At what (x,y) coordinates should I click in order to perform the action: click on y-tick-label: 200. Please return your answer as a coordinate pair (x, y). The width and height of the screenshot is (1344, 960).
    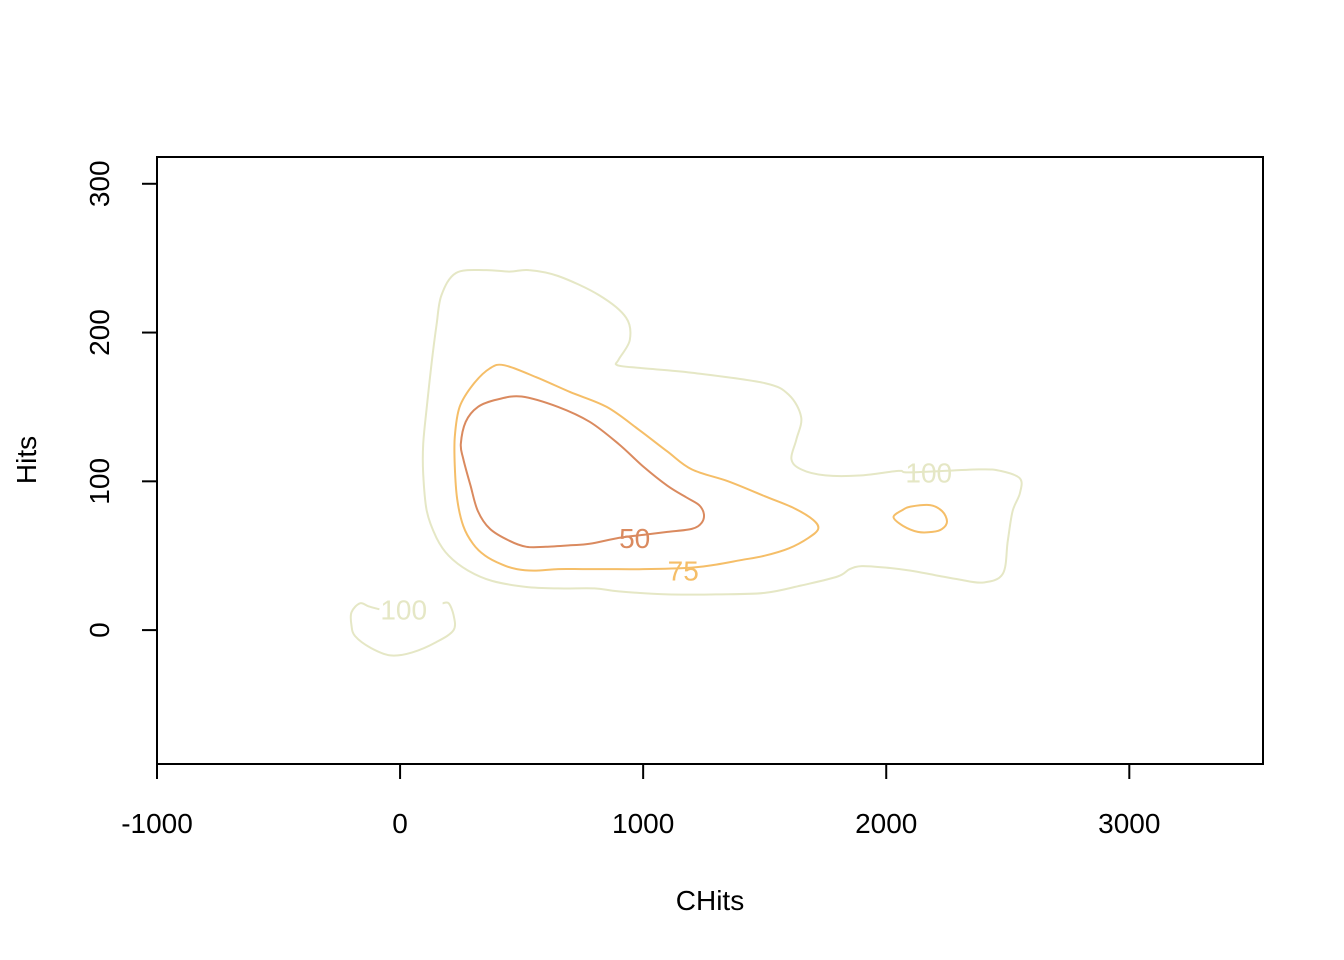
    Looking at the image, I should click on (99, 332).